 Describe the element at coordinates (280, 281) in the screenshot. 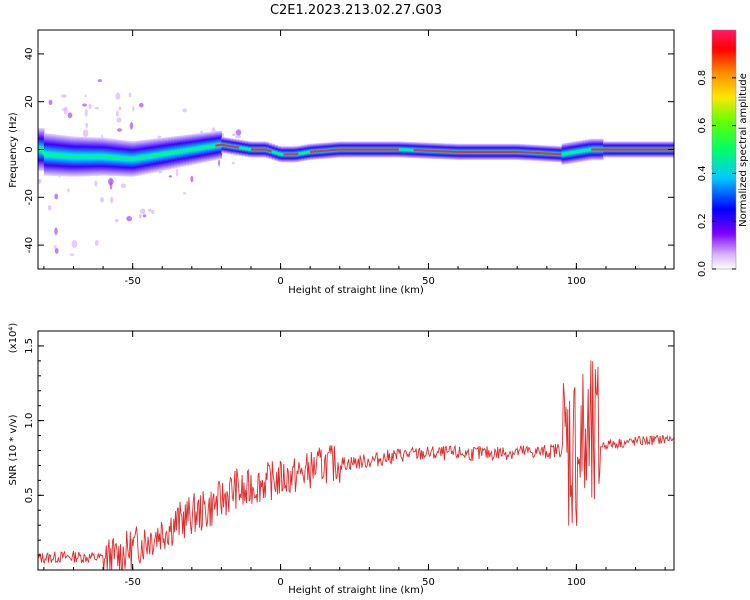

I see `heatmap-x-tick-label: 0` at that location.